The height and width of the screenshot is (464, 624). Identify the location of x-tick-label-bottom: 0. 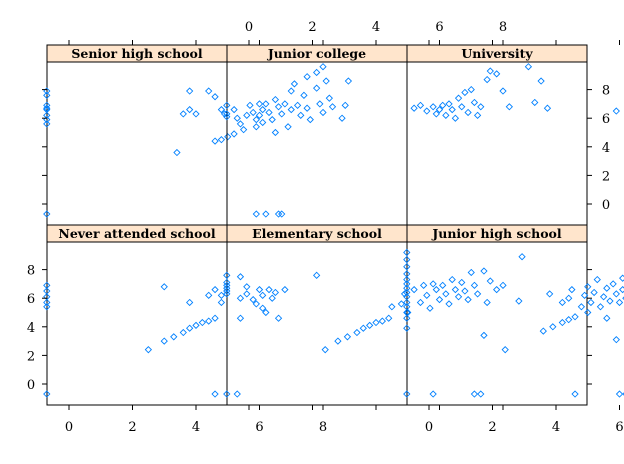
(429, 427).